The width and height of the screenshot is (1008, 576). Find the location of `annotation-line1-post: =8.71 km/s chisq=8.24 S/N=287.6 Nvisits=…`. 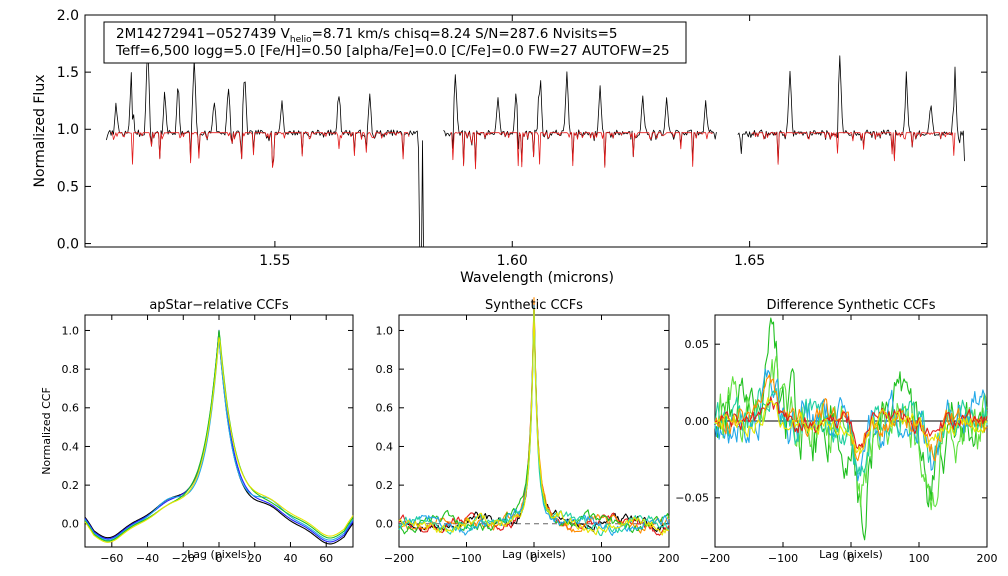

annotation-line1-post: =8.71 km/s chisq=8.24 S/N=287.6 Nvisits=… is located at coordinates (465, 34).